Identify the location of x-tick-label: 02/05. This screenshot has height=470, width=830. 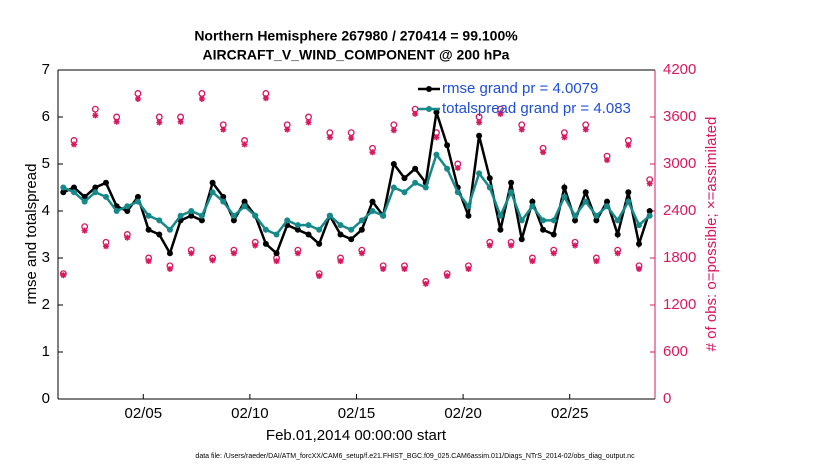
(144, 413).